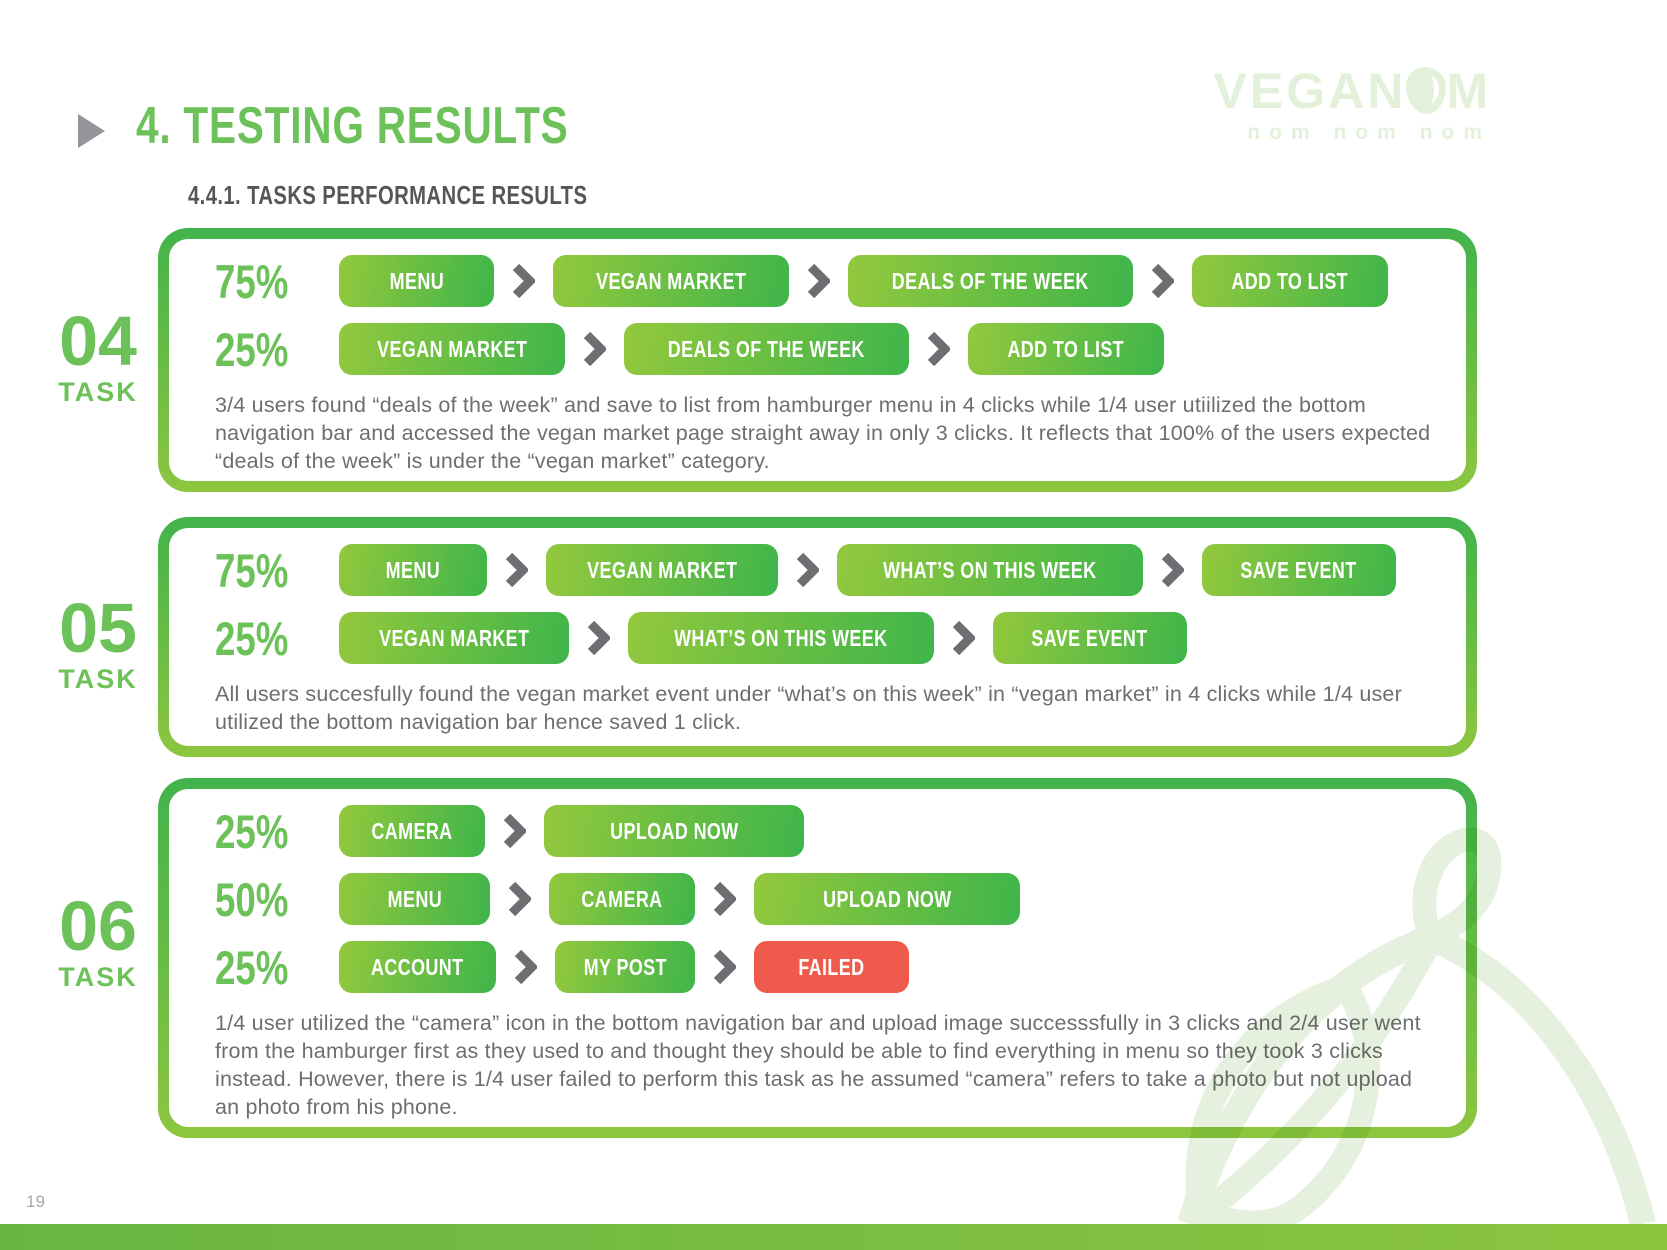  I want to click on flow-step-label: MY POST, so click(625, 966).